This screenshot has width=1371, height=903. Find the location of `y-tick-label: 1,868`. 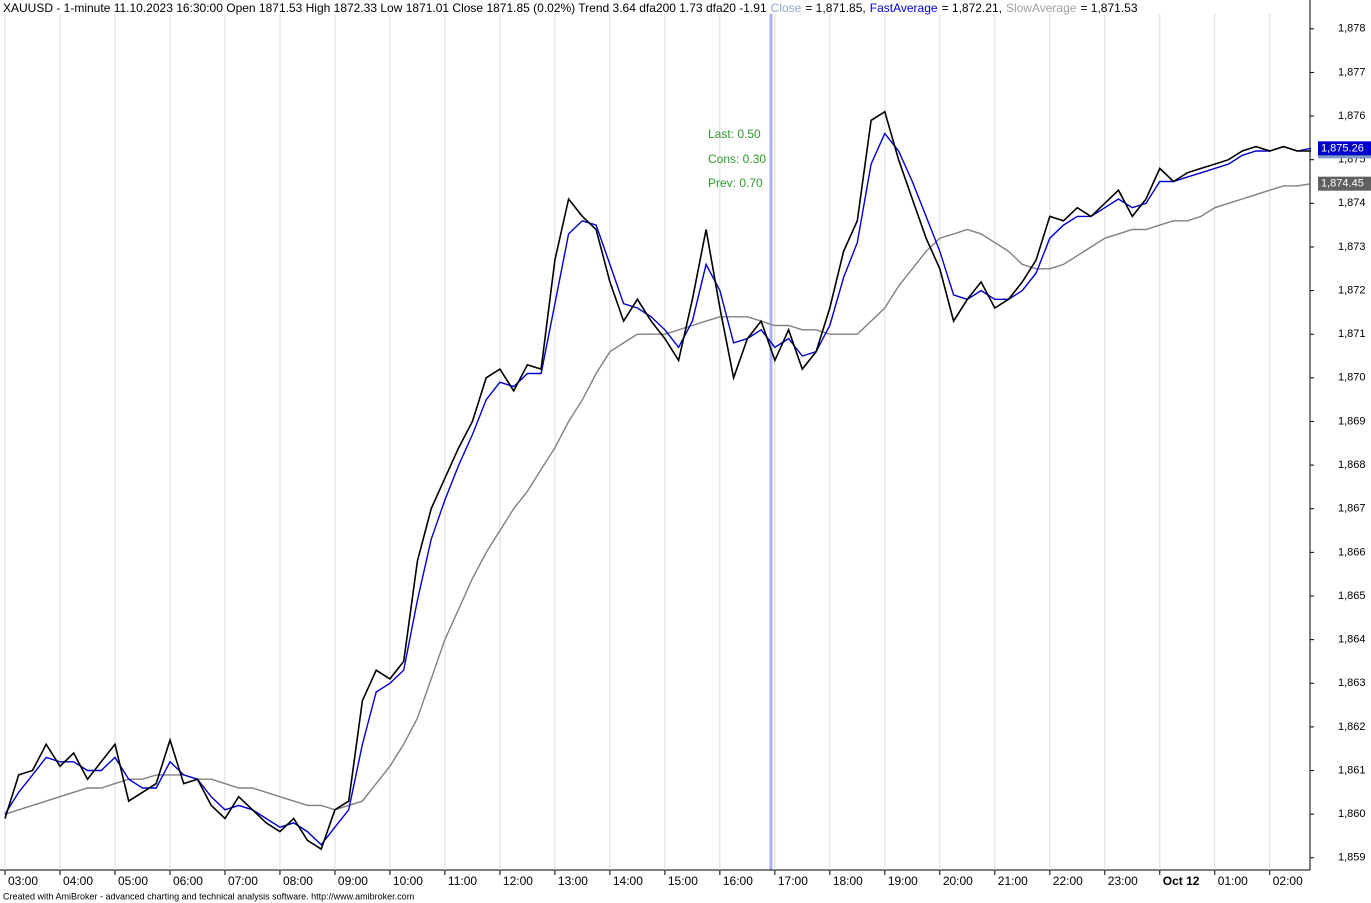

y-tick-label: 1,868 is located at coordinates (1352, 465).